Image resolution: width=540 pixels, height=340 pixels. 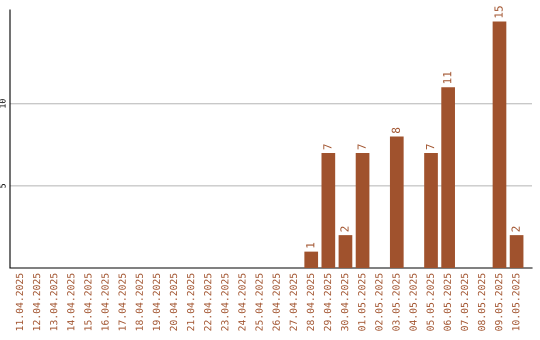 I want to click on x-tick-label: 27.04.2025, so click(x=293, y=302).